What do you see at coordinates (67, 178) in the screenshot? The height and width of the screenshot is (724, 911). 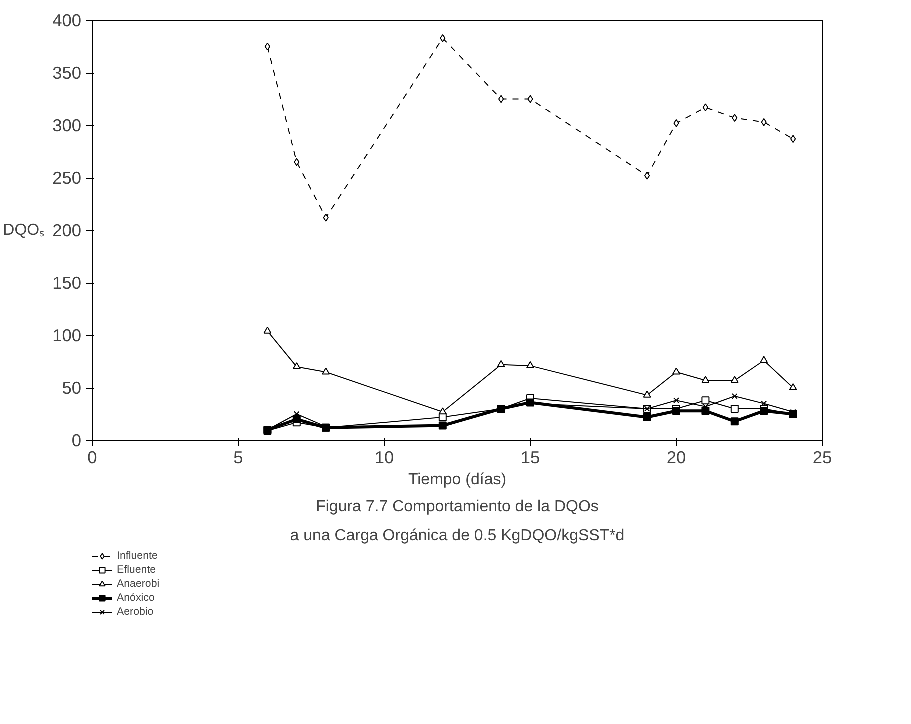 I see `y-tick-label: 250` at bounding box center [67, 178].